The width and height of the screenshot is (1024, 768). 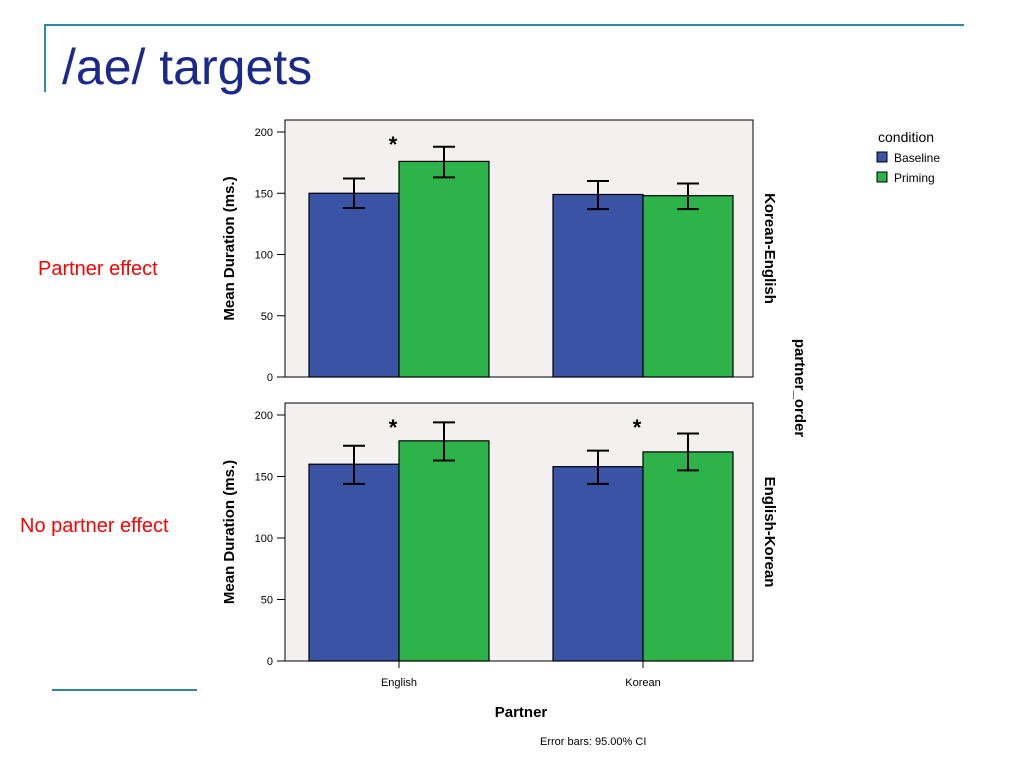 I want to click on facet-variable-title: partner_order, so click(x=799, y=388).